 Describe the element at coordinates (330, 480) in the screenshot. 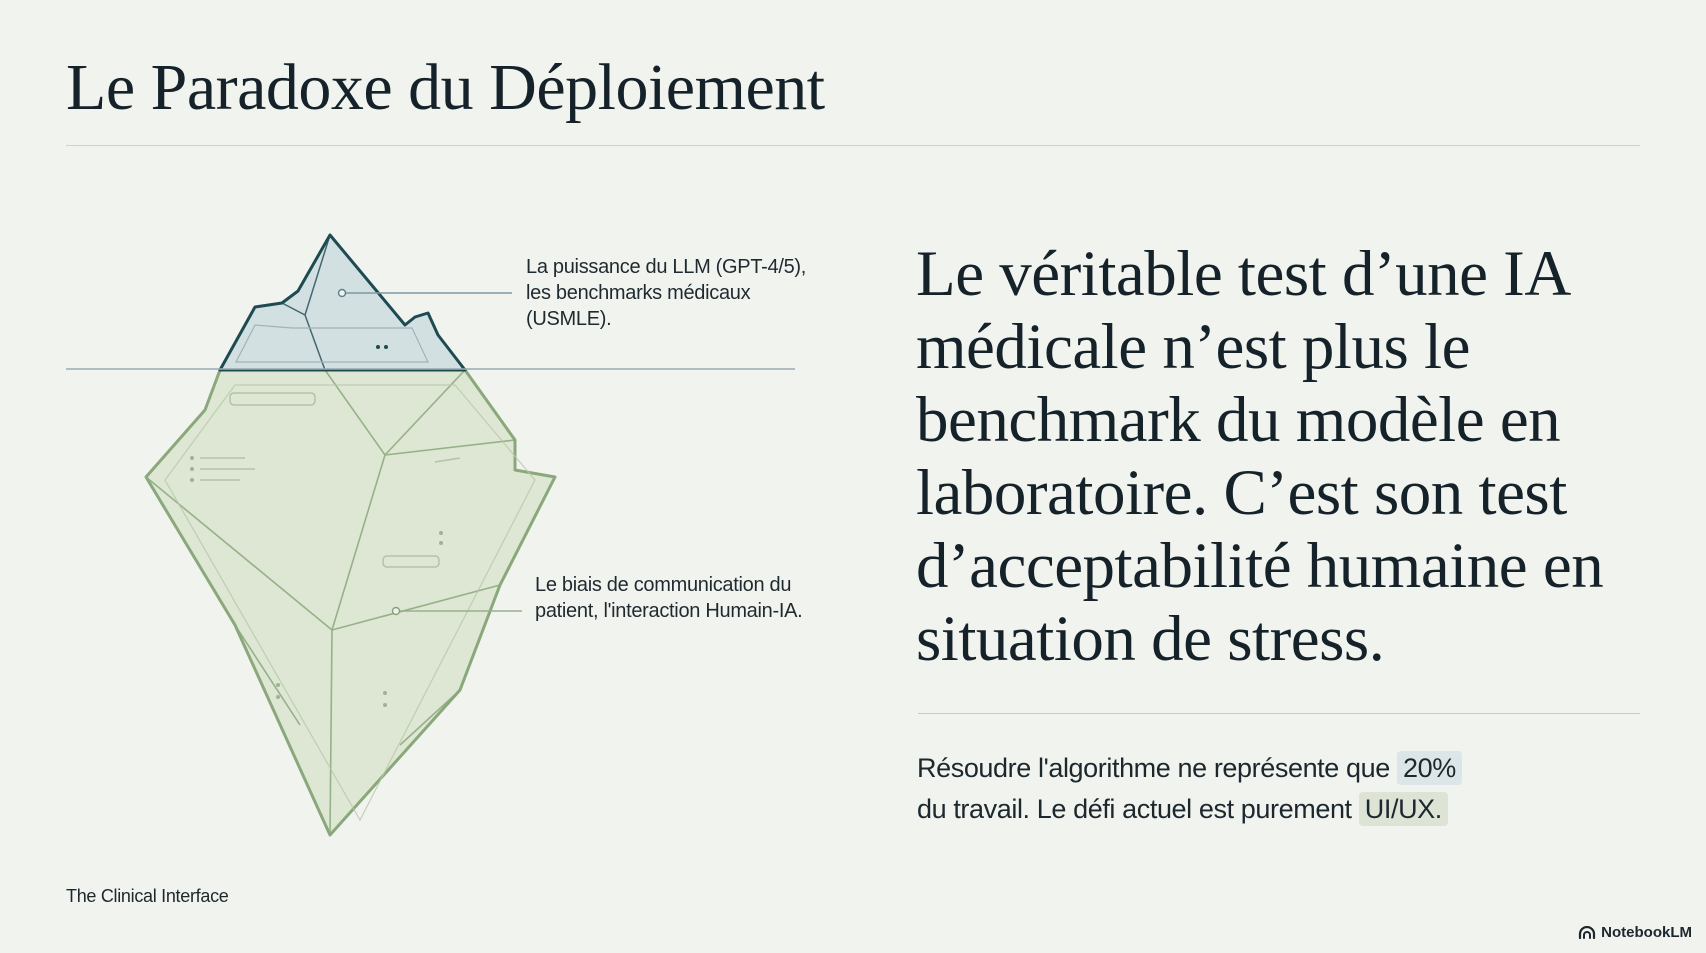

I see `iceberg-ui-marks` at that location.